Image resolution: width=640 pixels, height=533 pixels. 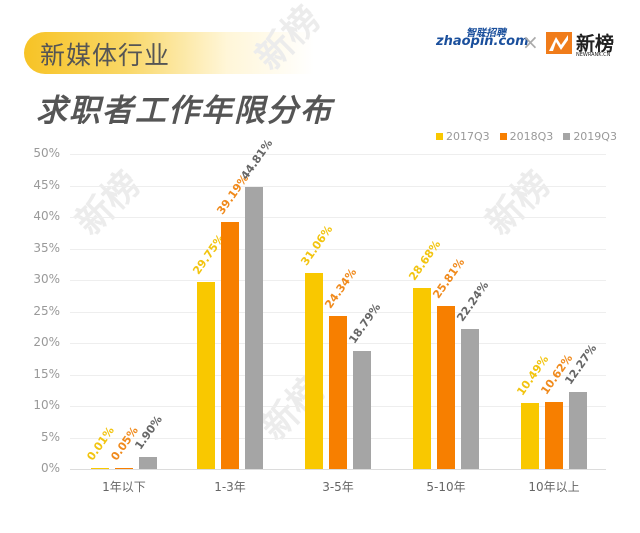 I want to click on legend-item: 2017Q3, so click(x=463, y=136).